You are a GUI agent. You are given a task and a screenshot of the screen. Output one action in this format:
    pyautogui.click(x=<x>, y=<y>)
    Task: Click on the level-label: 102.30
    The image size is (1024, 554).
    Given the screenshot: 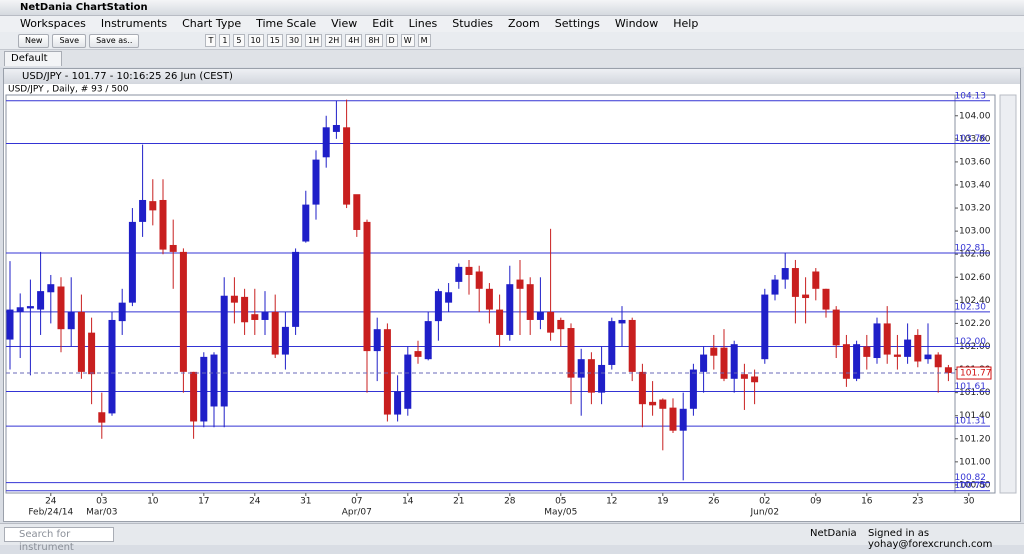 What is the action you would take?
    pyautogui.click(x=971, y=307)
    